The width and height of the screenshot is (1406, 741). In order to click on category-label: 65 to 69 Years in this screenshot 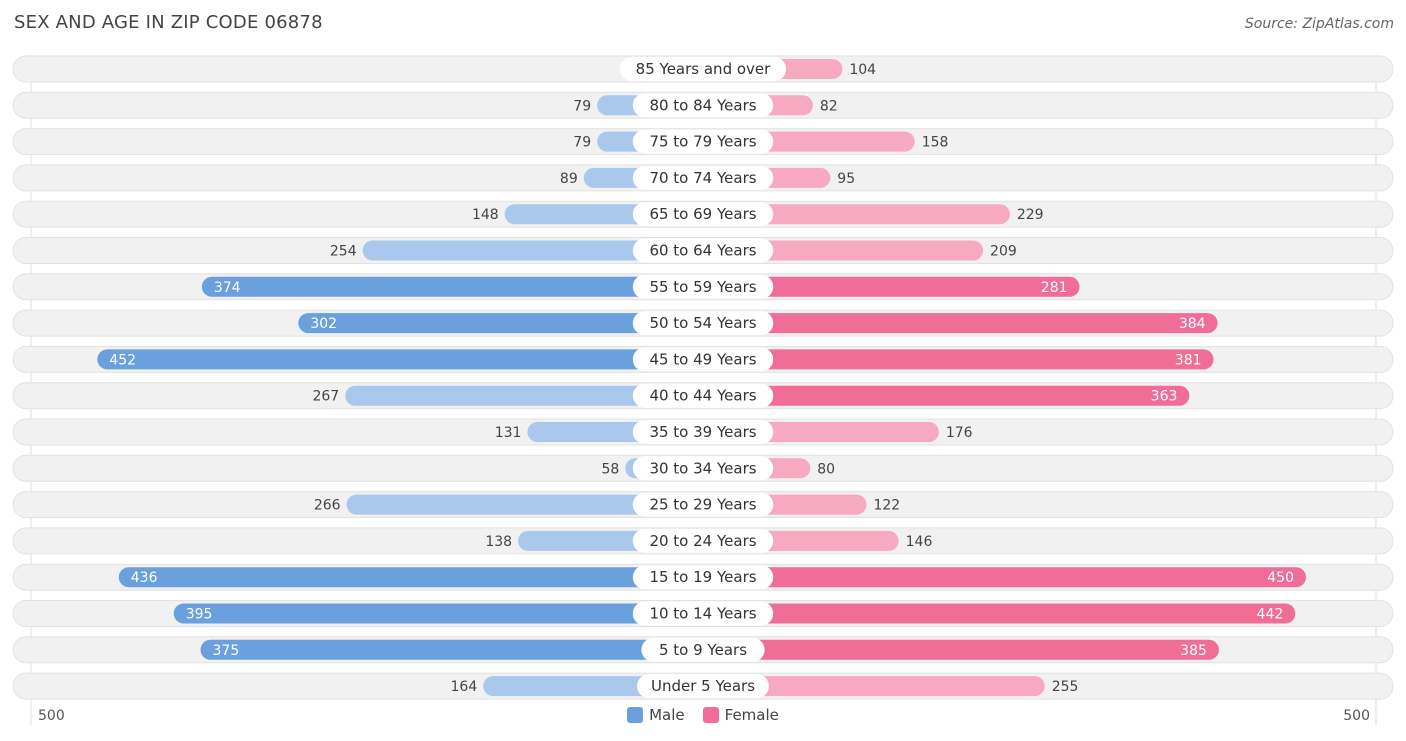, I will do `click(702, 214)`.